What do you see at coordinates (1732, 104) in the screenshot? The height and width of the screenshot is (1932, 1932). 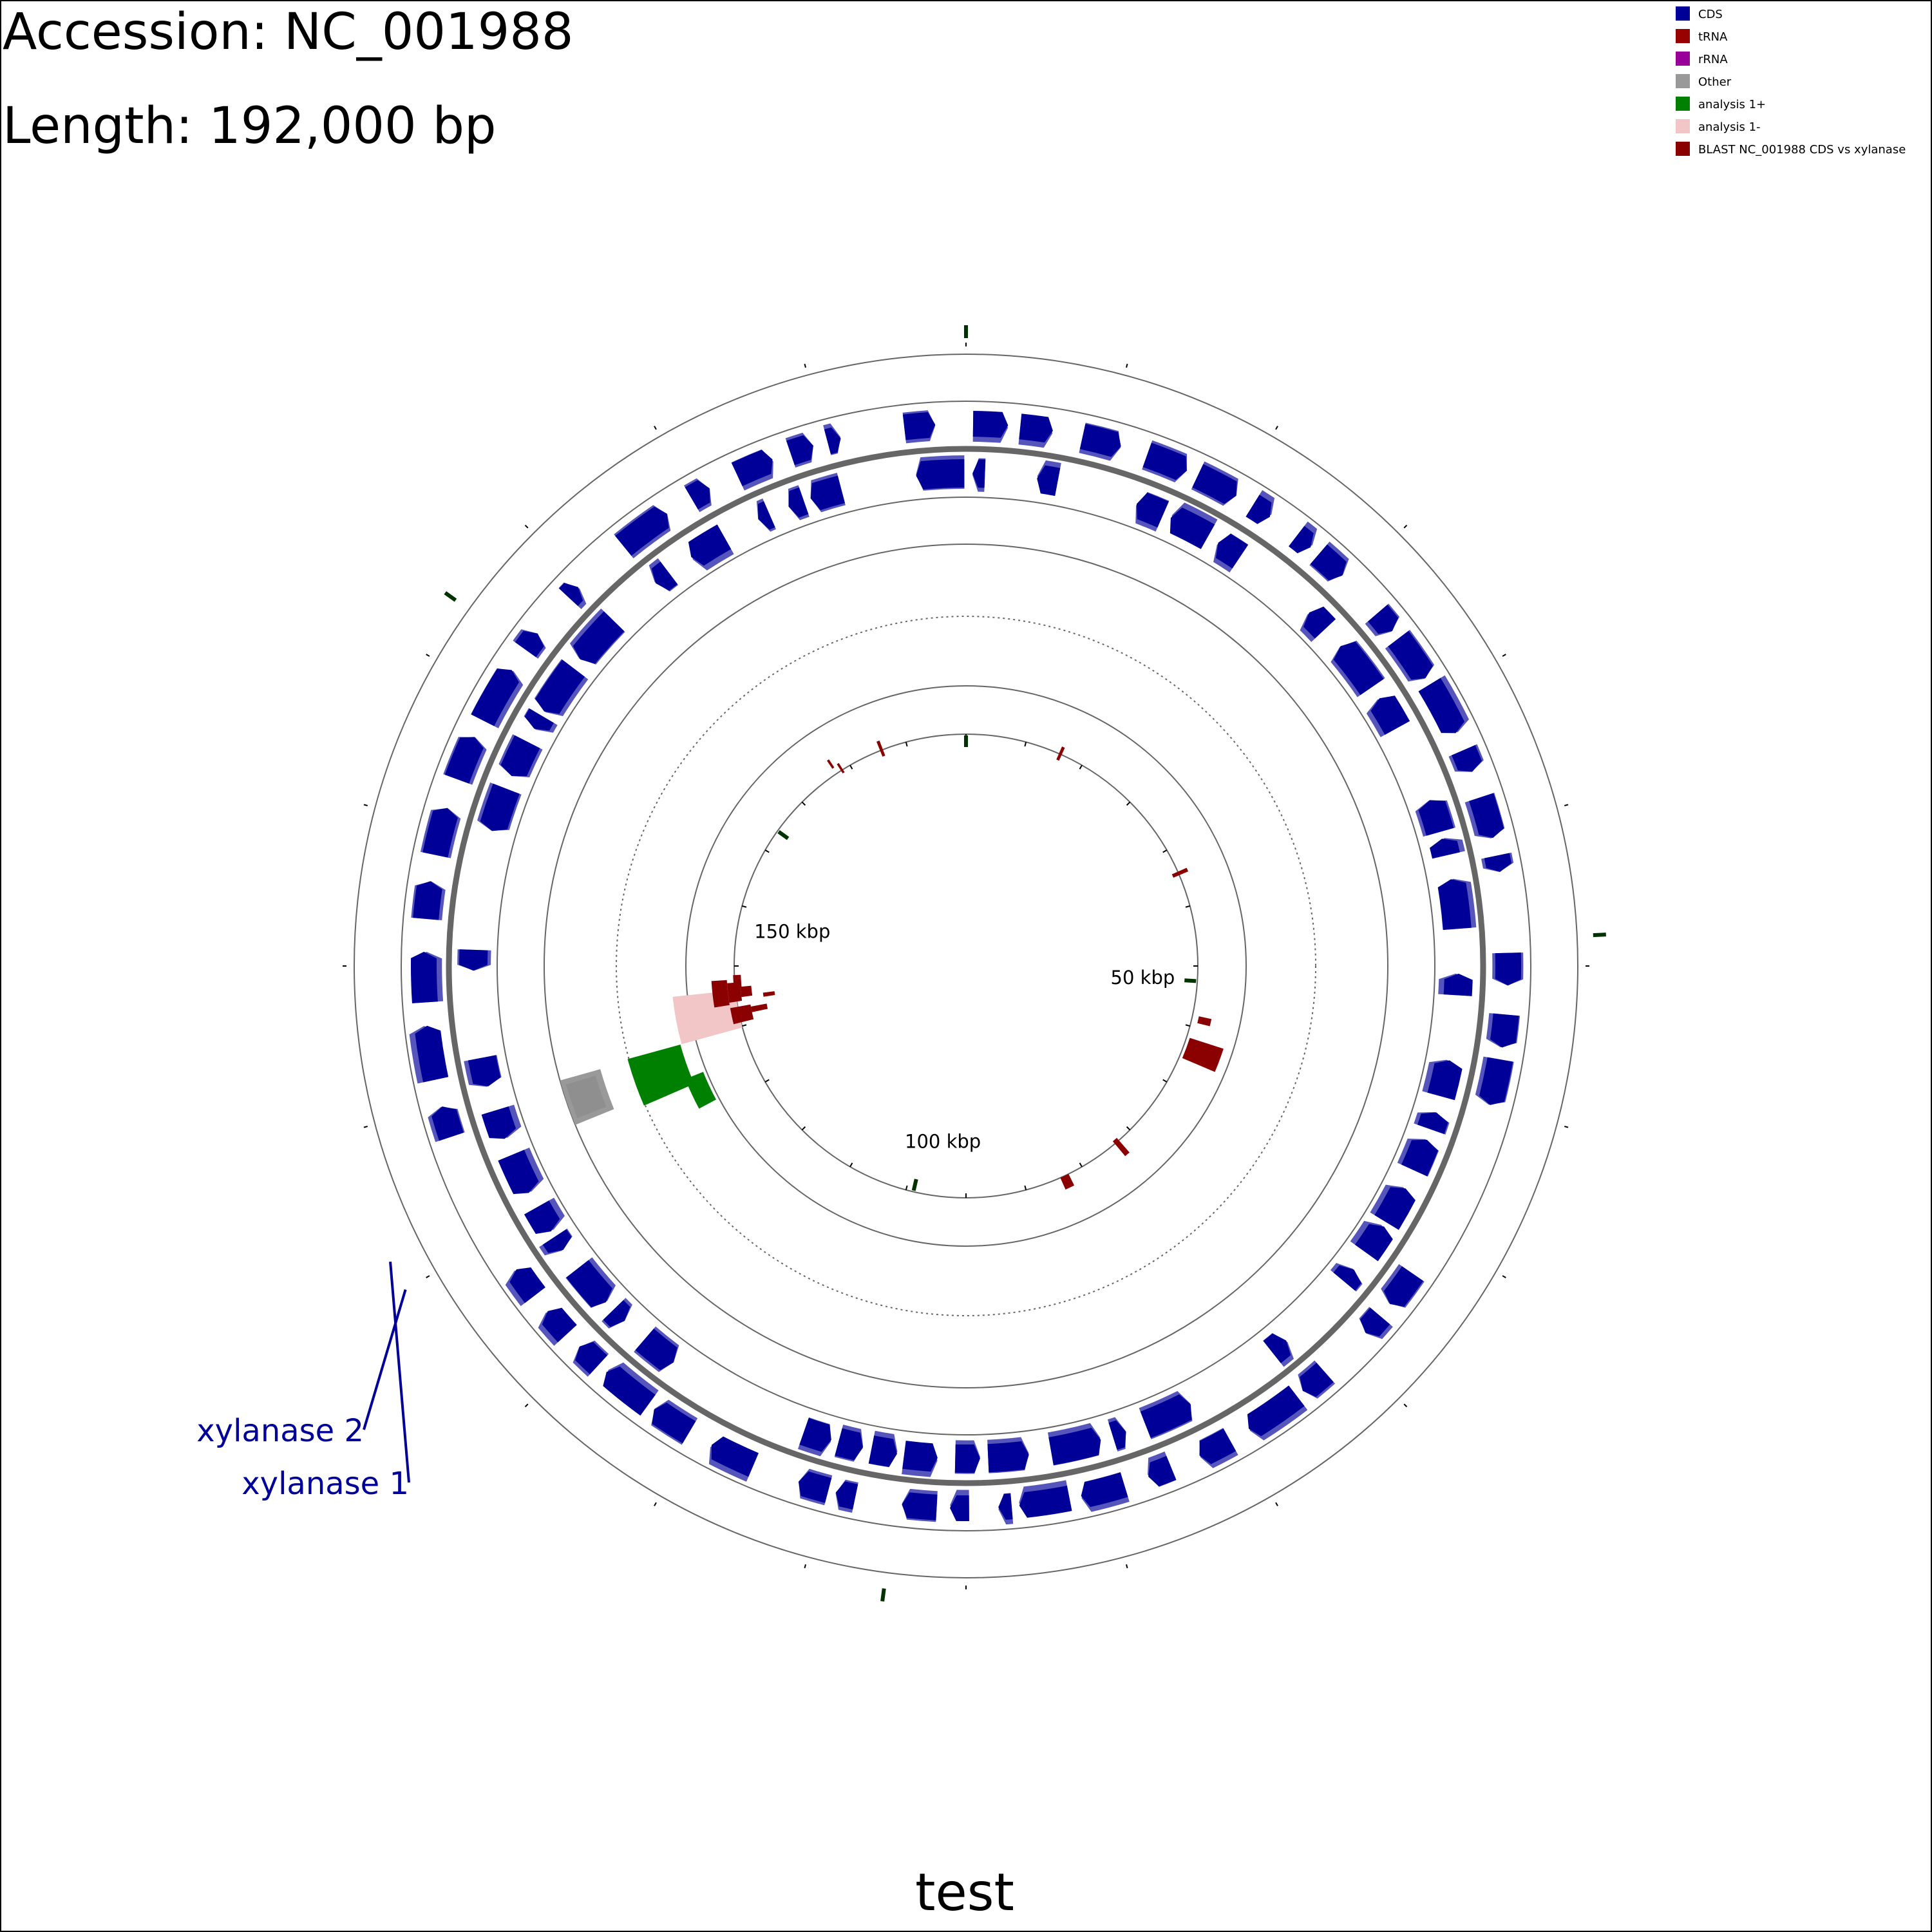 I see `legend-label: analysis 1+` at bounding box center [1732, 104].